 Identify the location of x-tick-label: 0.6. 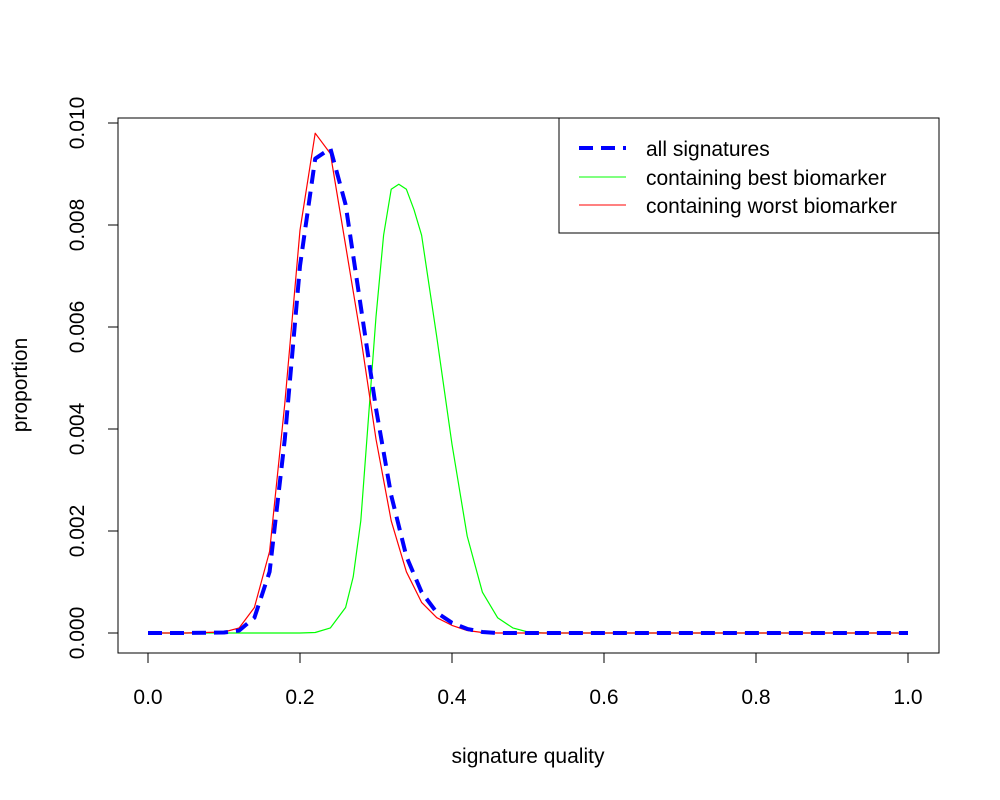
(603, 697).